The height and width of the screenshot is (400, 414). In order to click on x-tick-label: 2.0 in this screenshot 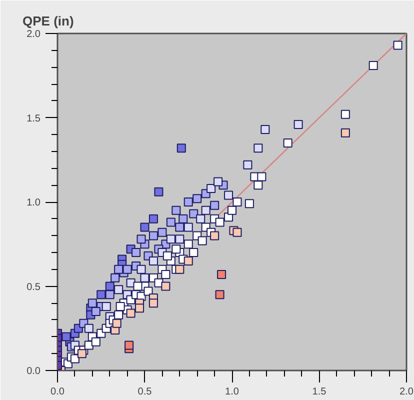, I will do `click(407, 392)`.